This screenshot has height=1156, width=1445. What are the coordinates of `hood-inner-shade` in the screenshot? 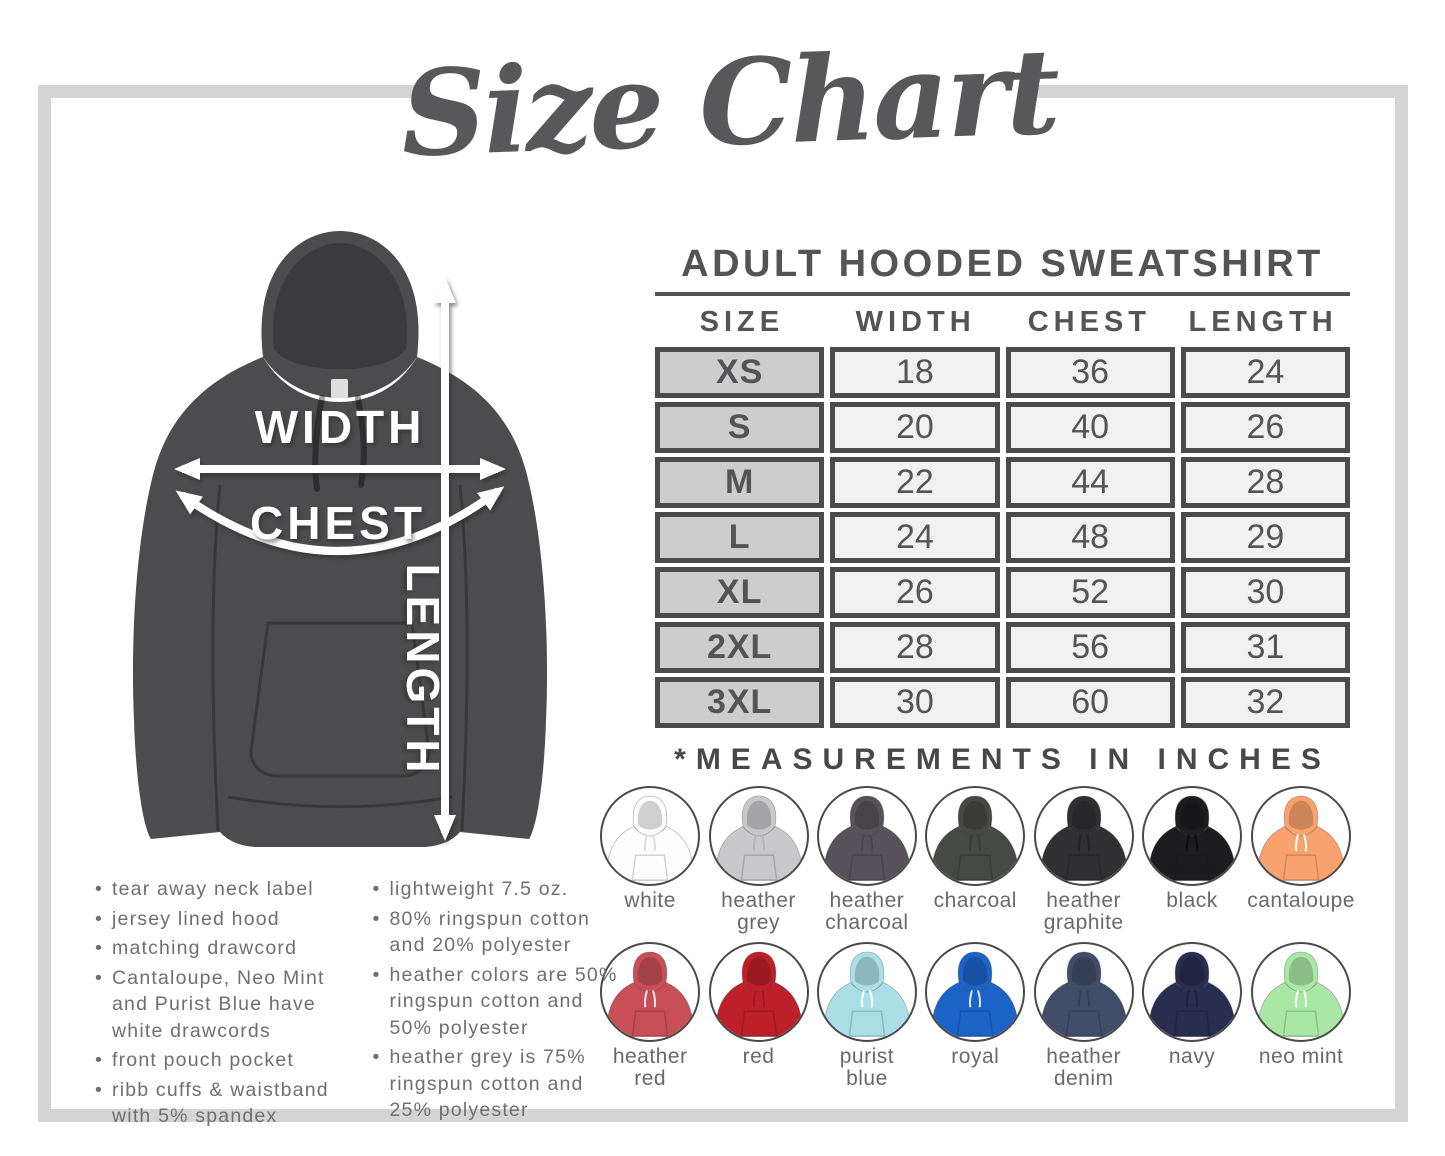 It's located at (340, 306).